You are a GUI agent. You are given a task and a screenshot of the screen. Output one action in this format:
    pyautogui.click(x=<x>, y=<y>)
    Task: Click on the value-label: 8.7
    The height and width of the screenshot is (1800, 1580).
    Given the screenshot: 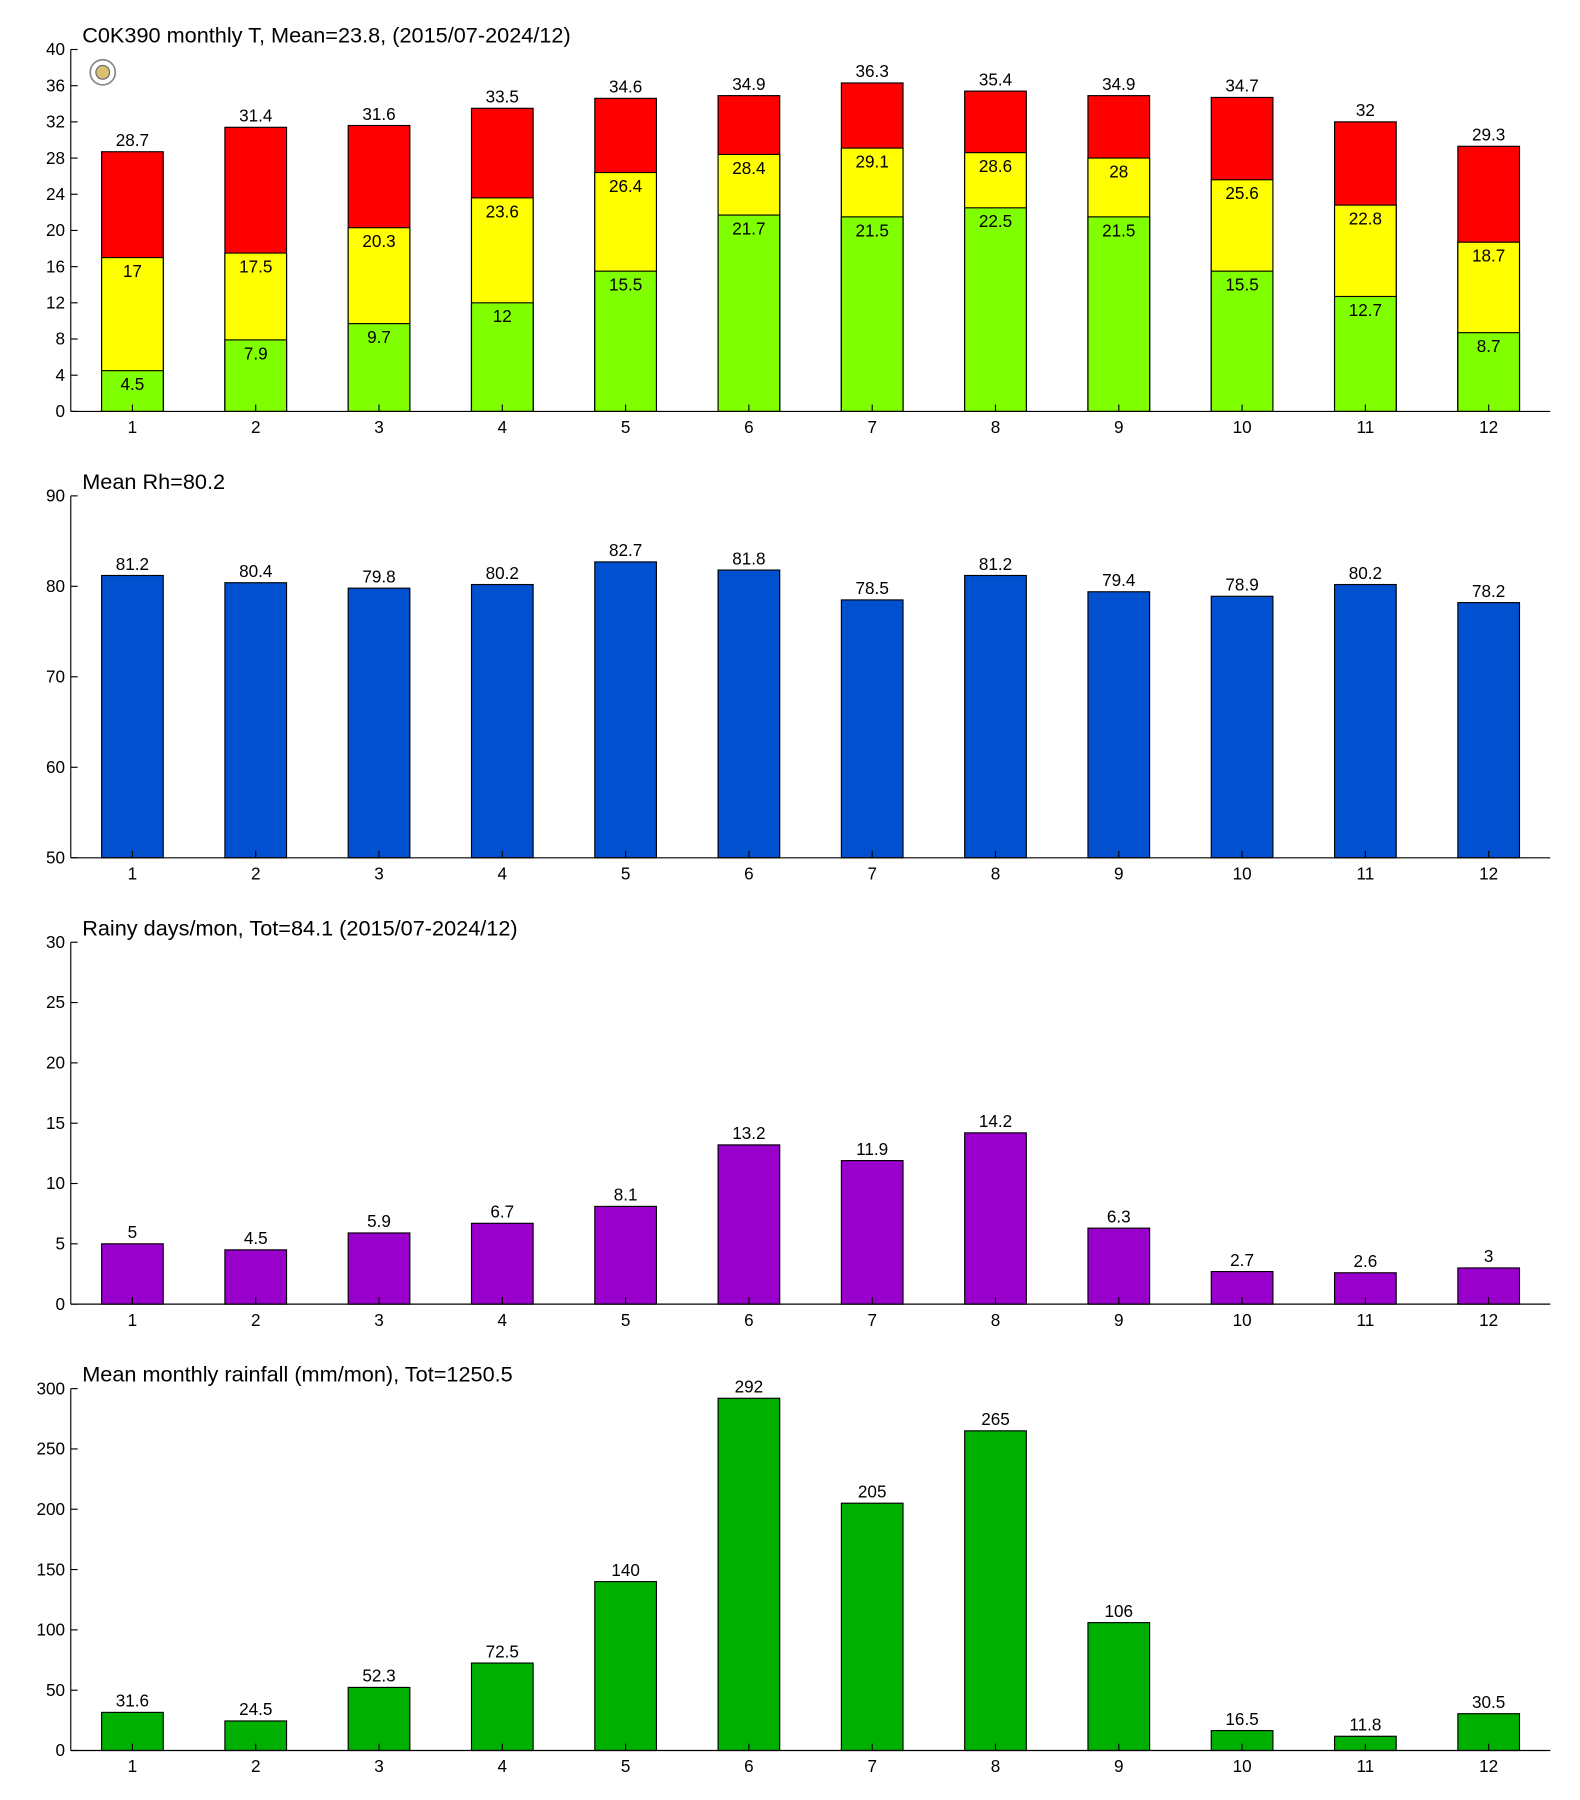 What is the action you would take?
    pyautogui.click(x=1489, y=346)
    